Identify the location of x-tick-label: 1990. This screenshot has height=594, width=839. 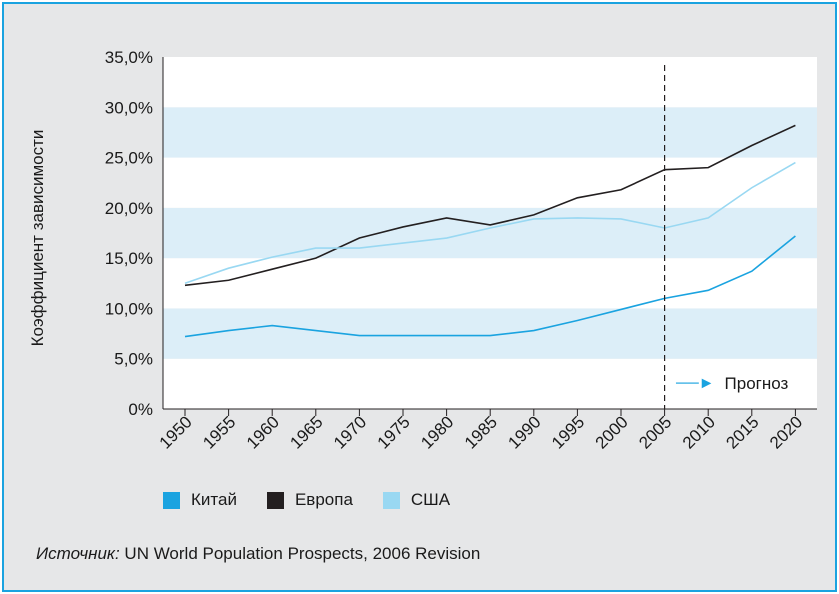
(524, 432).